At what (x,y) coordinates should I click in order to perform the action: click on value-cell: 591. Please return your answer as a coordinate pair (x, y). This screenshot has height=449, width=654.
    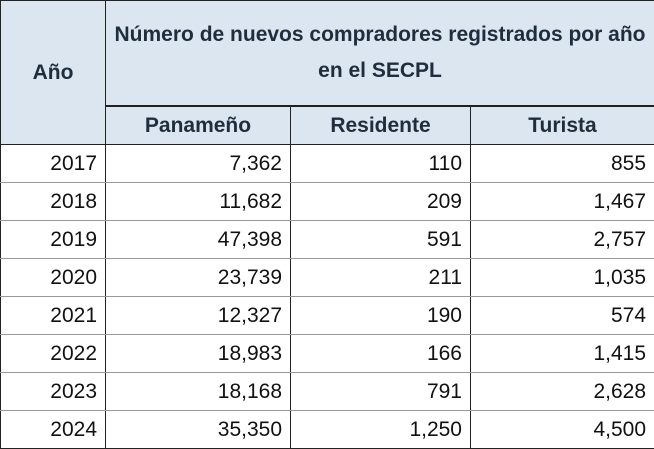
    Looking at the image, I should click on (381, 240).